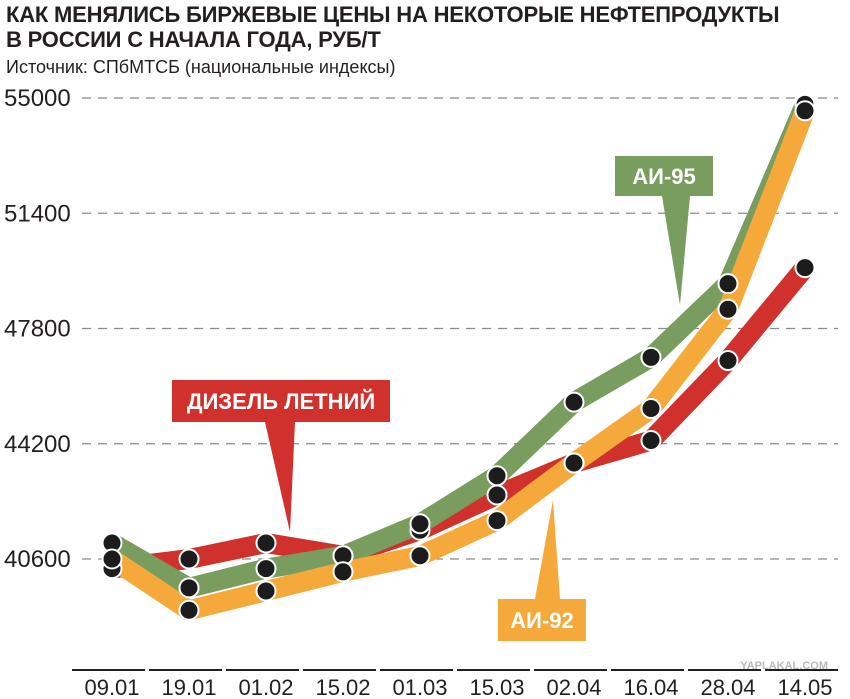 This screenshot has height=699, width=850. I want to click on x-tick-label: 09.01, so click(111, 687).